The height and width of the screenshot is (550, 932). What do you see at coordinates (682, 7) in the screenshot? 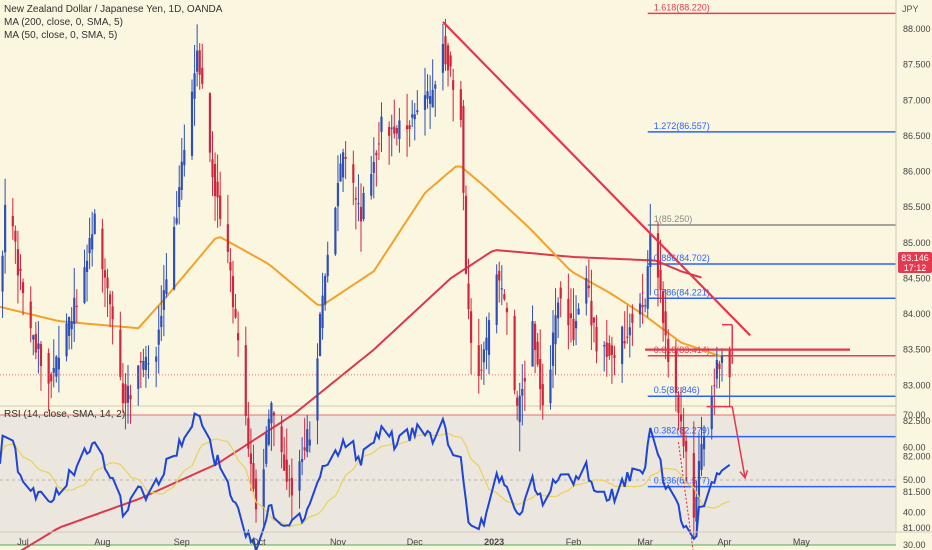
I see `fib-level-label: 1.618(88.220)` at bounding box center [682, 7].